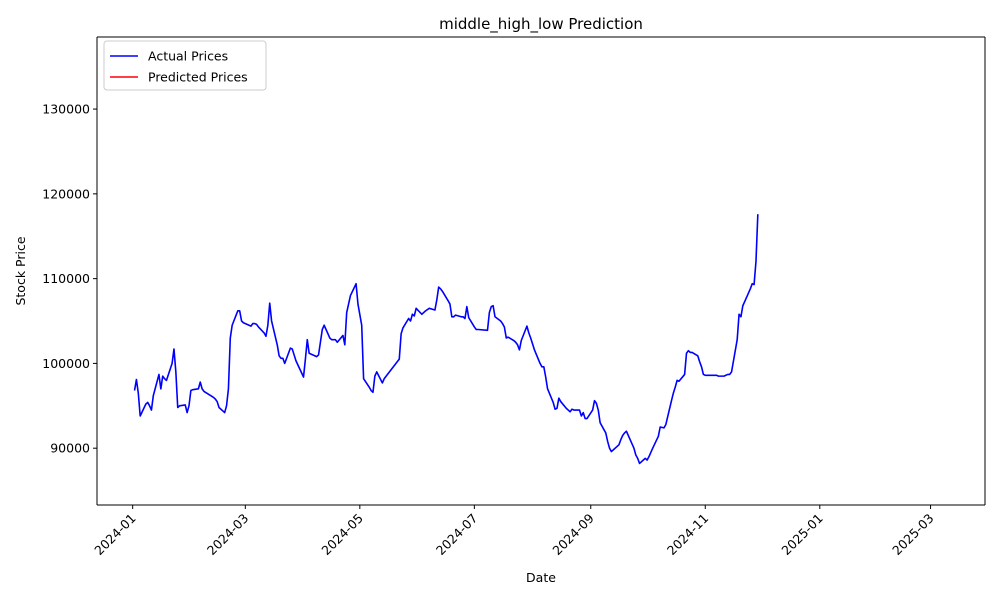  What do you see at coordinates (198, 77) in the screenshot?
I see `legend-label-1: Predicted Prices` at bounding box center [198, 77].